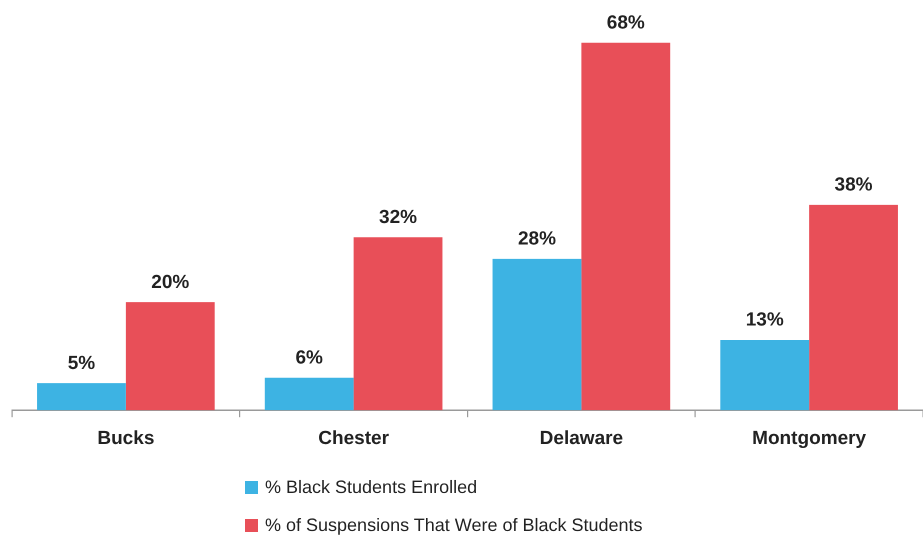 This screenshot has width=923, height=537. I want to click on data-label: 38%, so click(853, 185).